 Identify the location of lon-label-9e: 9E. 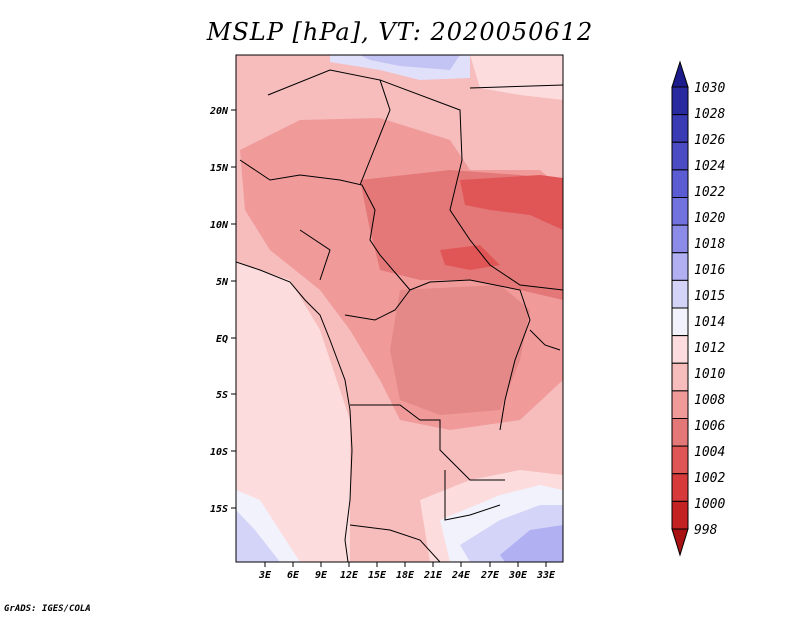
(321, 575).